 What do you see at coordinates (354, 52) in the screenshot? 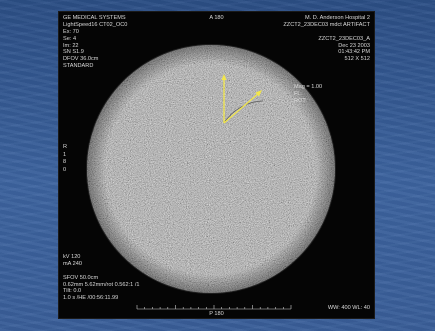
I see `overlay-text: 01:43:42 PM` at bounding box center [354, 52].